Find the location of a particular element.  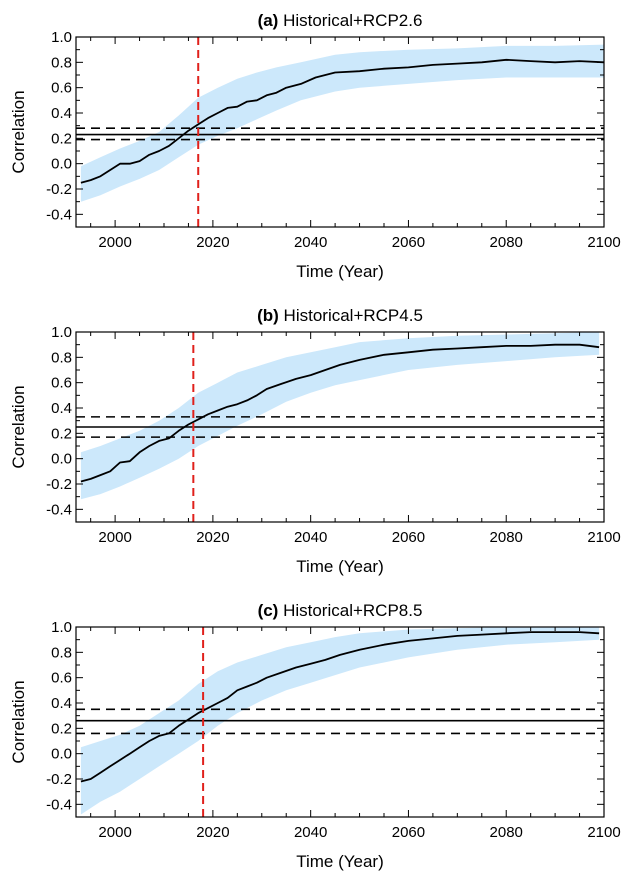

chart-title: (c) Historical+RCP8.5 is located at coordinates (340, 610).